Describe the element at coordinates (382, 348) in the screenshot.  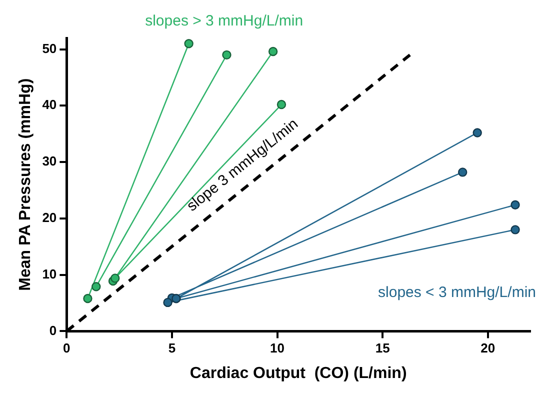
I see `x-tick-label: 15` at that location.